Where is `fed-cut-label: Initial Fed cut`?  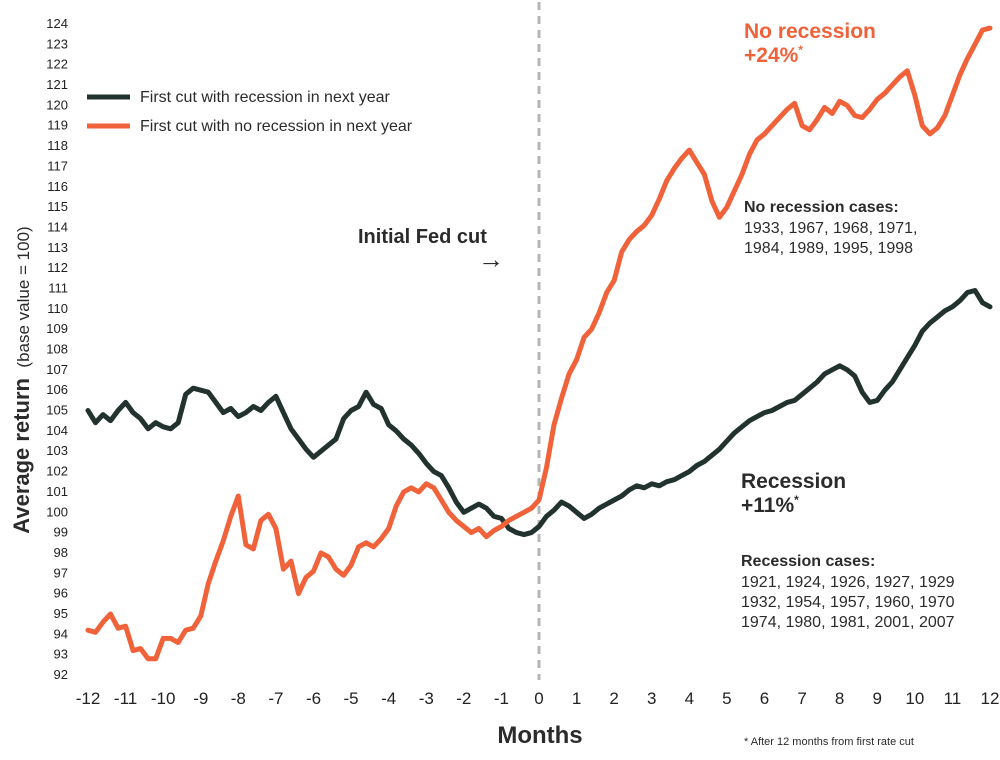 fed-cut-label: Initial Fed cut is located at coordinates (422, 237).